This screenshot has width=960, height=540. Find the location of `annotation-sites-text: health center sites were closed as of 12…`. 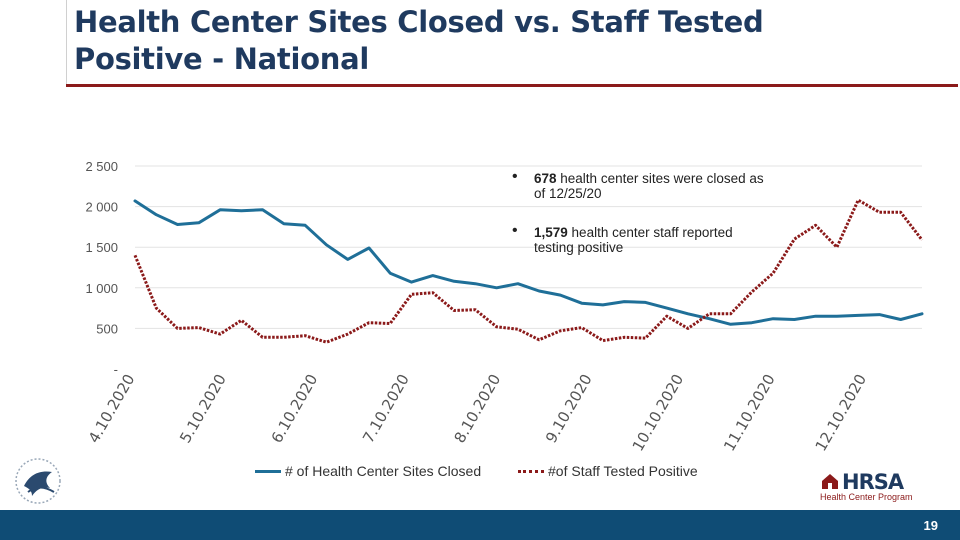

annotation-sites-text: health center sites were closed as of 12… is located at coordinates (649, 186).